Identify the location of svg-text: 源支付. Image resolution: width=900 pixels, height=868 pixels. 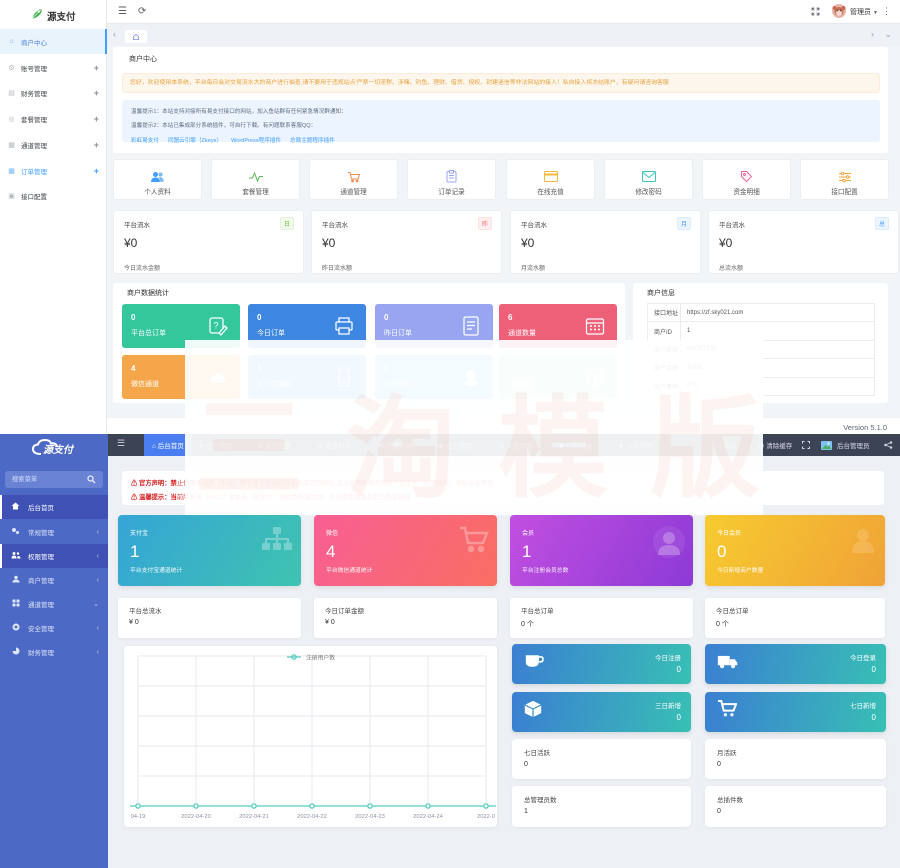
(59, 450).